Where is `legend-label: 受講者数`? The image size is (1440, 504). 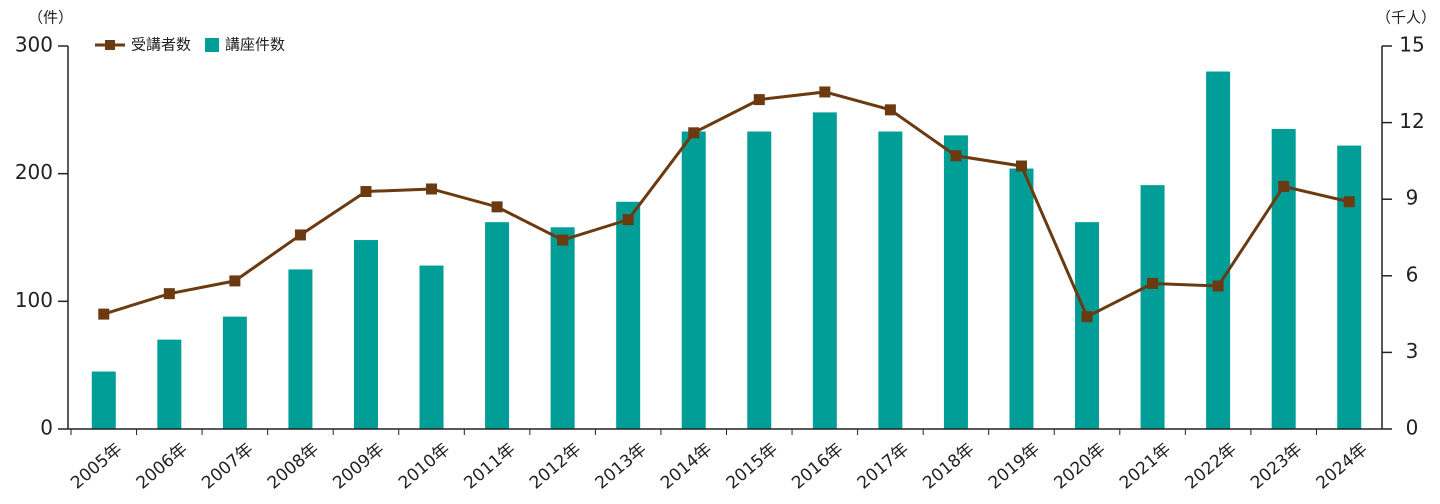 legend-label: 受講者数 is located at coordinates (161, 45).